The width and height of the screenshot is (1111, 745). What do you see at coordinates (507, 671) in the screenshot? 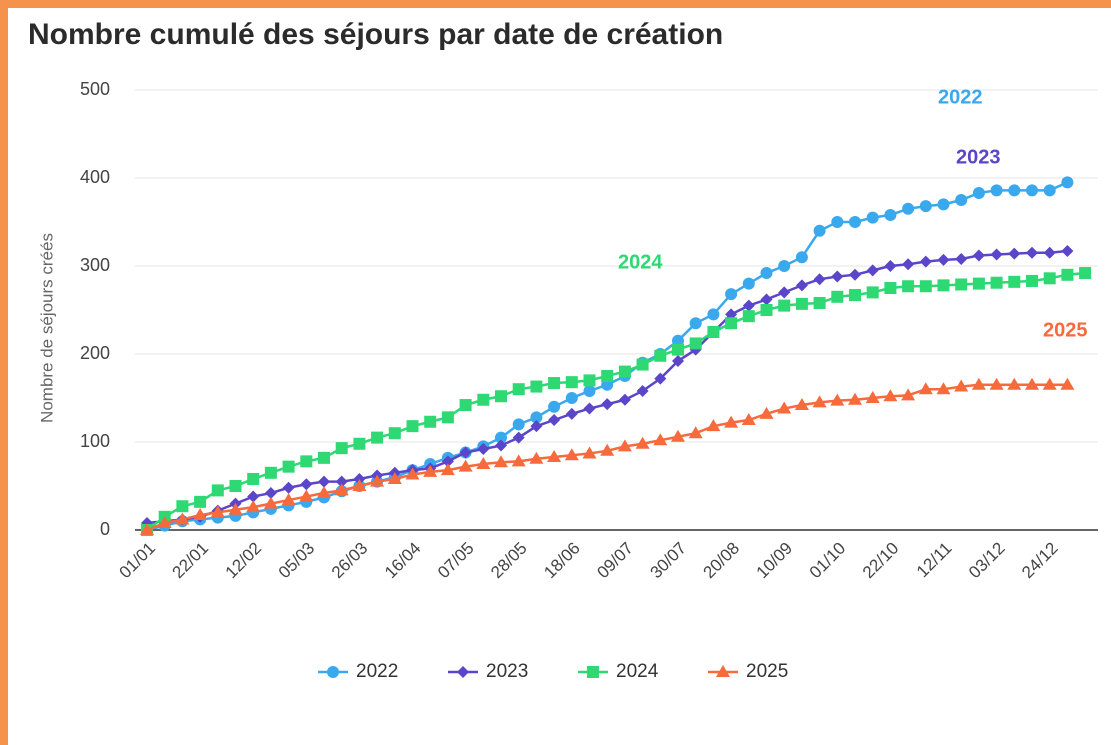
I see `legend-label: 2023` at bounding box center [507, 671].